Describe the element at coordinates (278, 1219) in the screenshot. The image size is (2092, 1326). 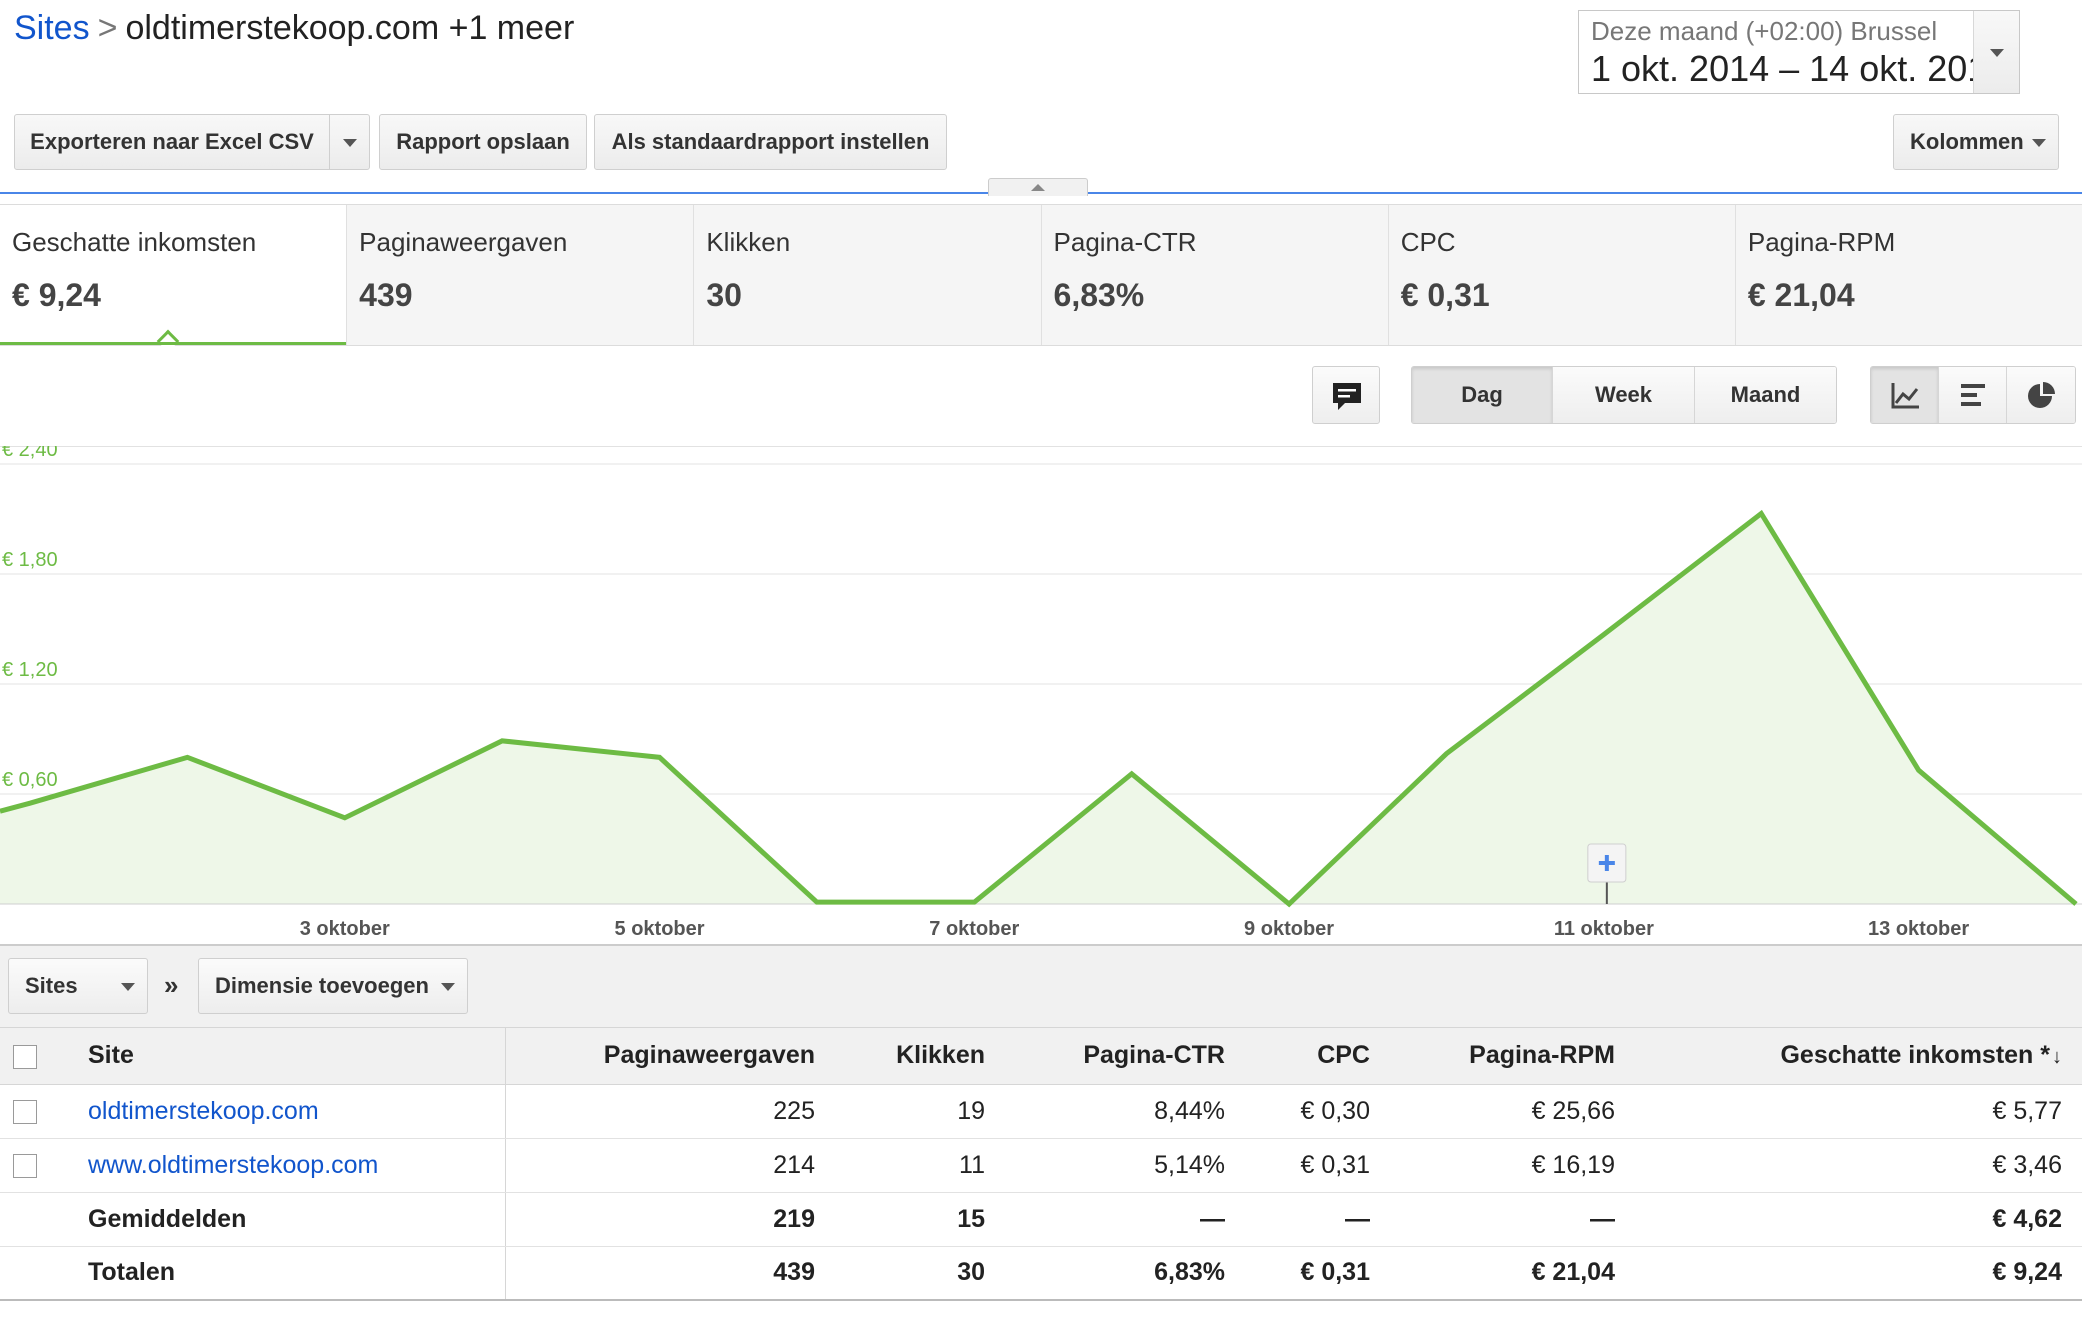
I see `averages-label: Gemiddelden` at that location.